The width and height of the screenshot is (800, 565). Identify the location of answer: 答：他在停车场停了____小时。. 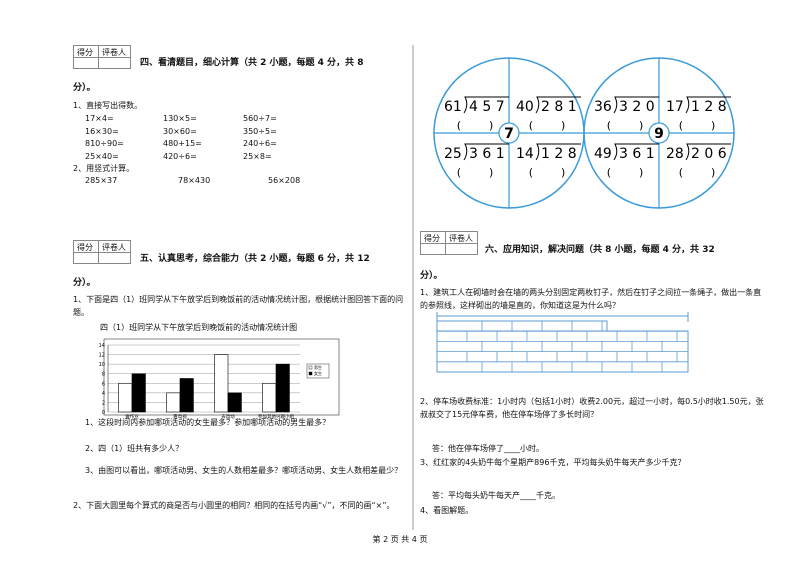
(488, 448).